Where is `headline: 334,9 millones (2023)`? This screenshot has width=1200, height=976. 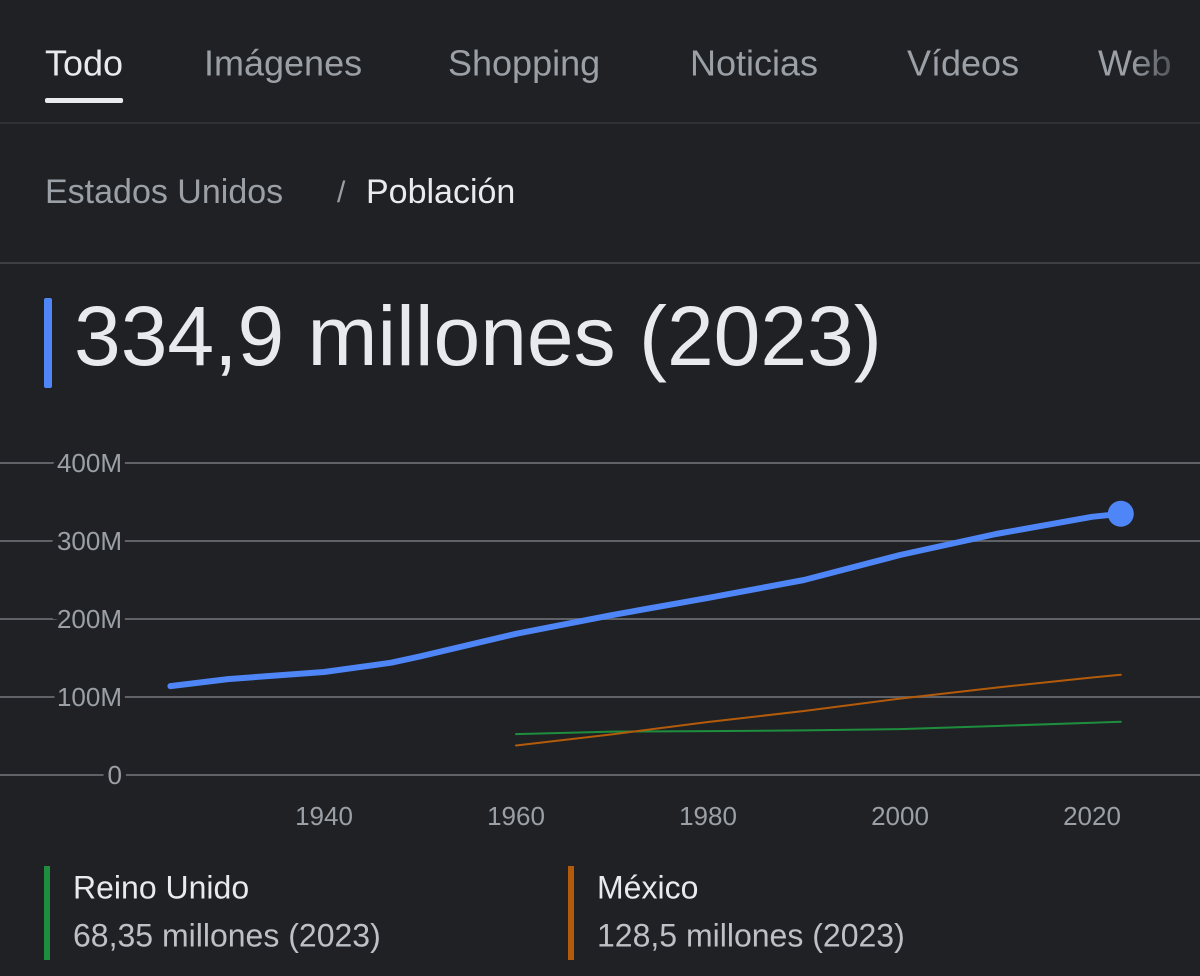 headline: 334,9 millones (2023) is located at coordinates (478, 336).